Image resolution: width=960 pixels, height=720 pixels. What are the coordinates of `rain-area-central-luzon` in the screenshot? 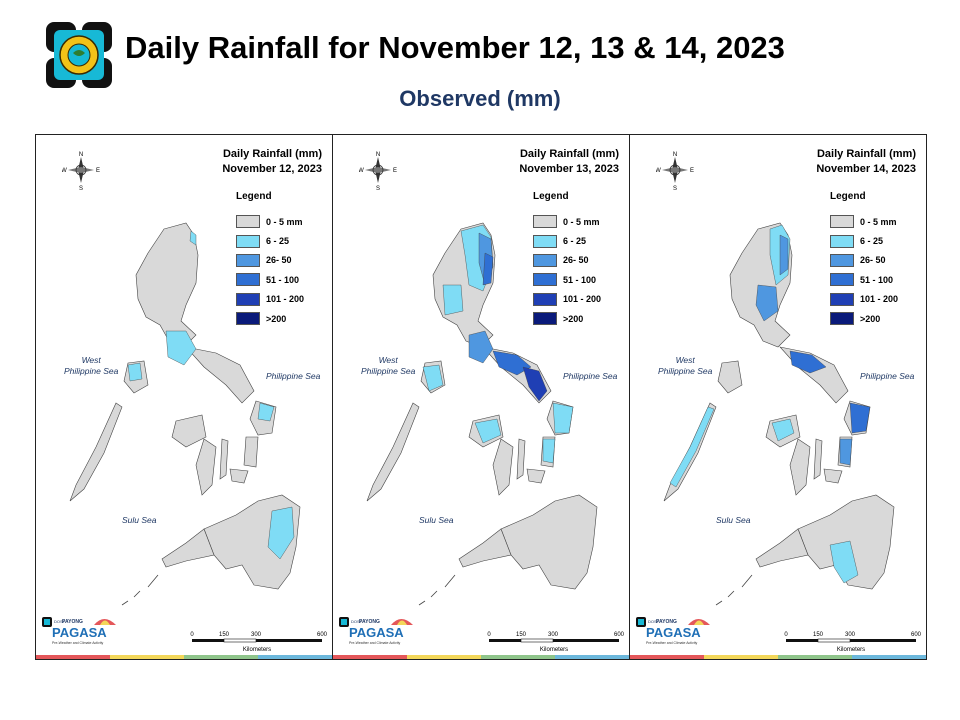 It's located at (767, 303).